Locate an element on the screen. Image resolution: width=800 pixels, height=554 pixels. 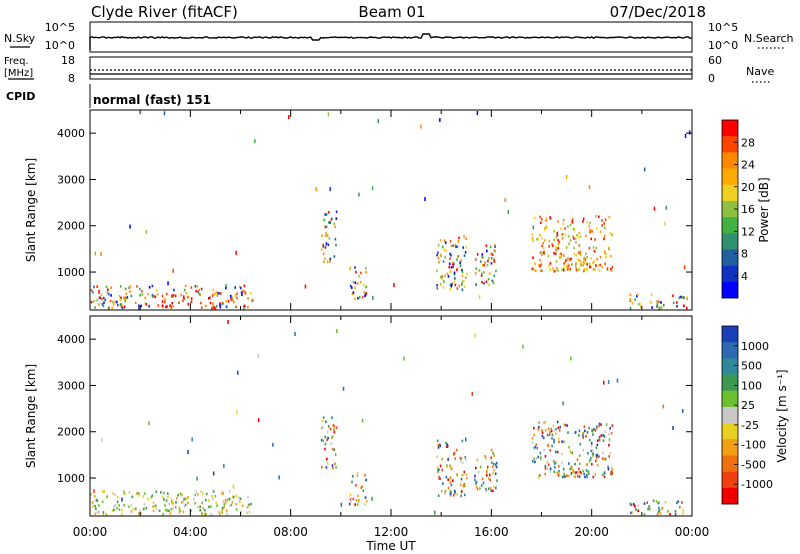
colorbar-tick-label: 16 is located at coordinates (748, 209).